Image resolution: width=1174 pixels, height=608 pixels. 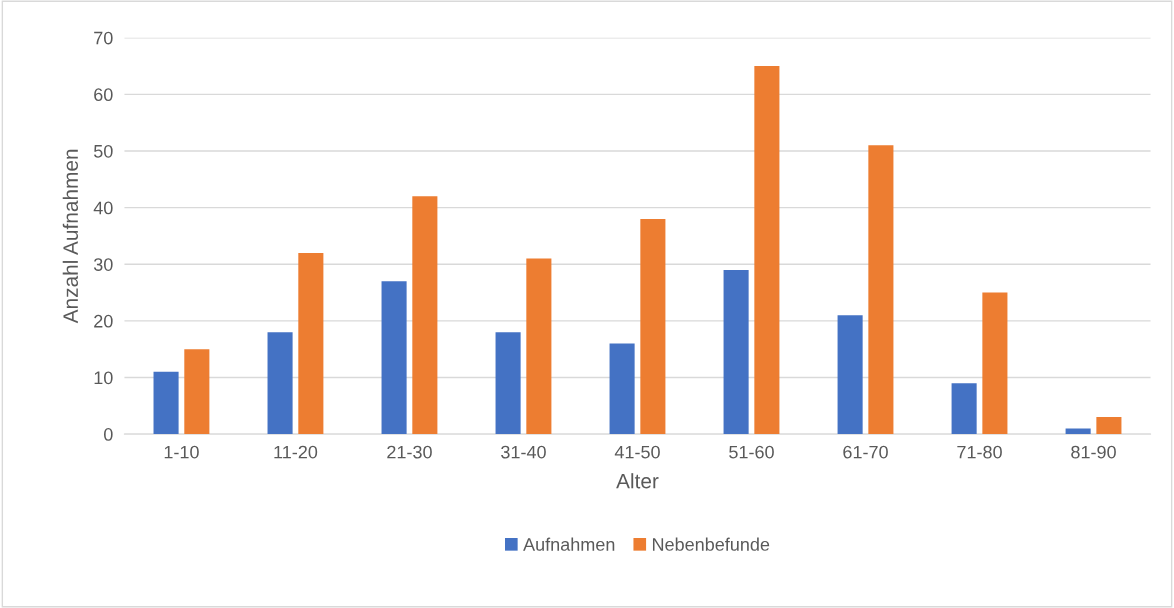 I want to click on y-tick-label: 50, so click(x=103, y=151).